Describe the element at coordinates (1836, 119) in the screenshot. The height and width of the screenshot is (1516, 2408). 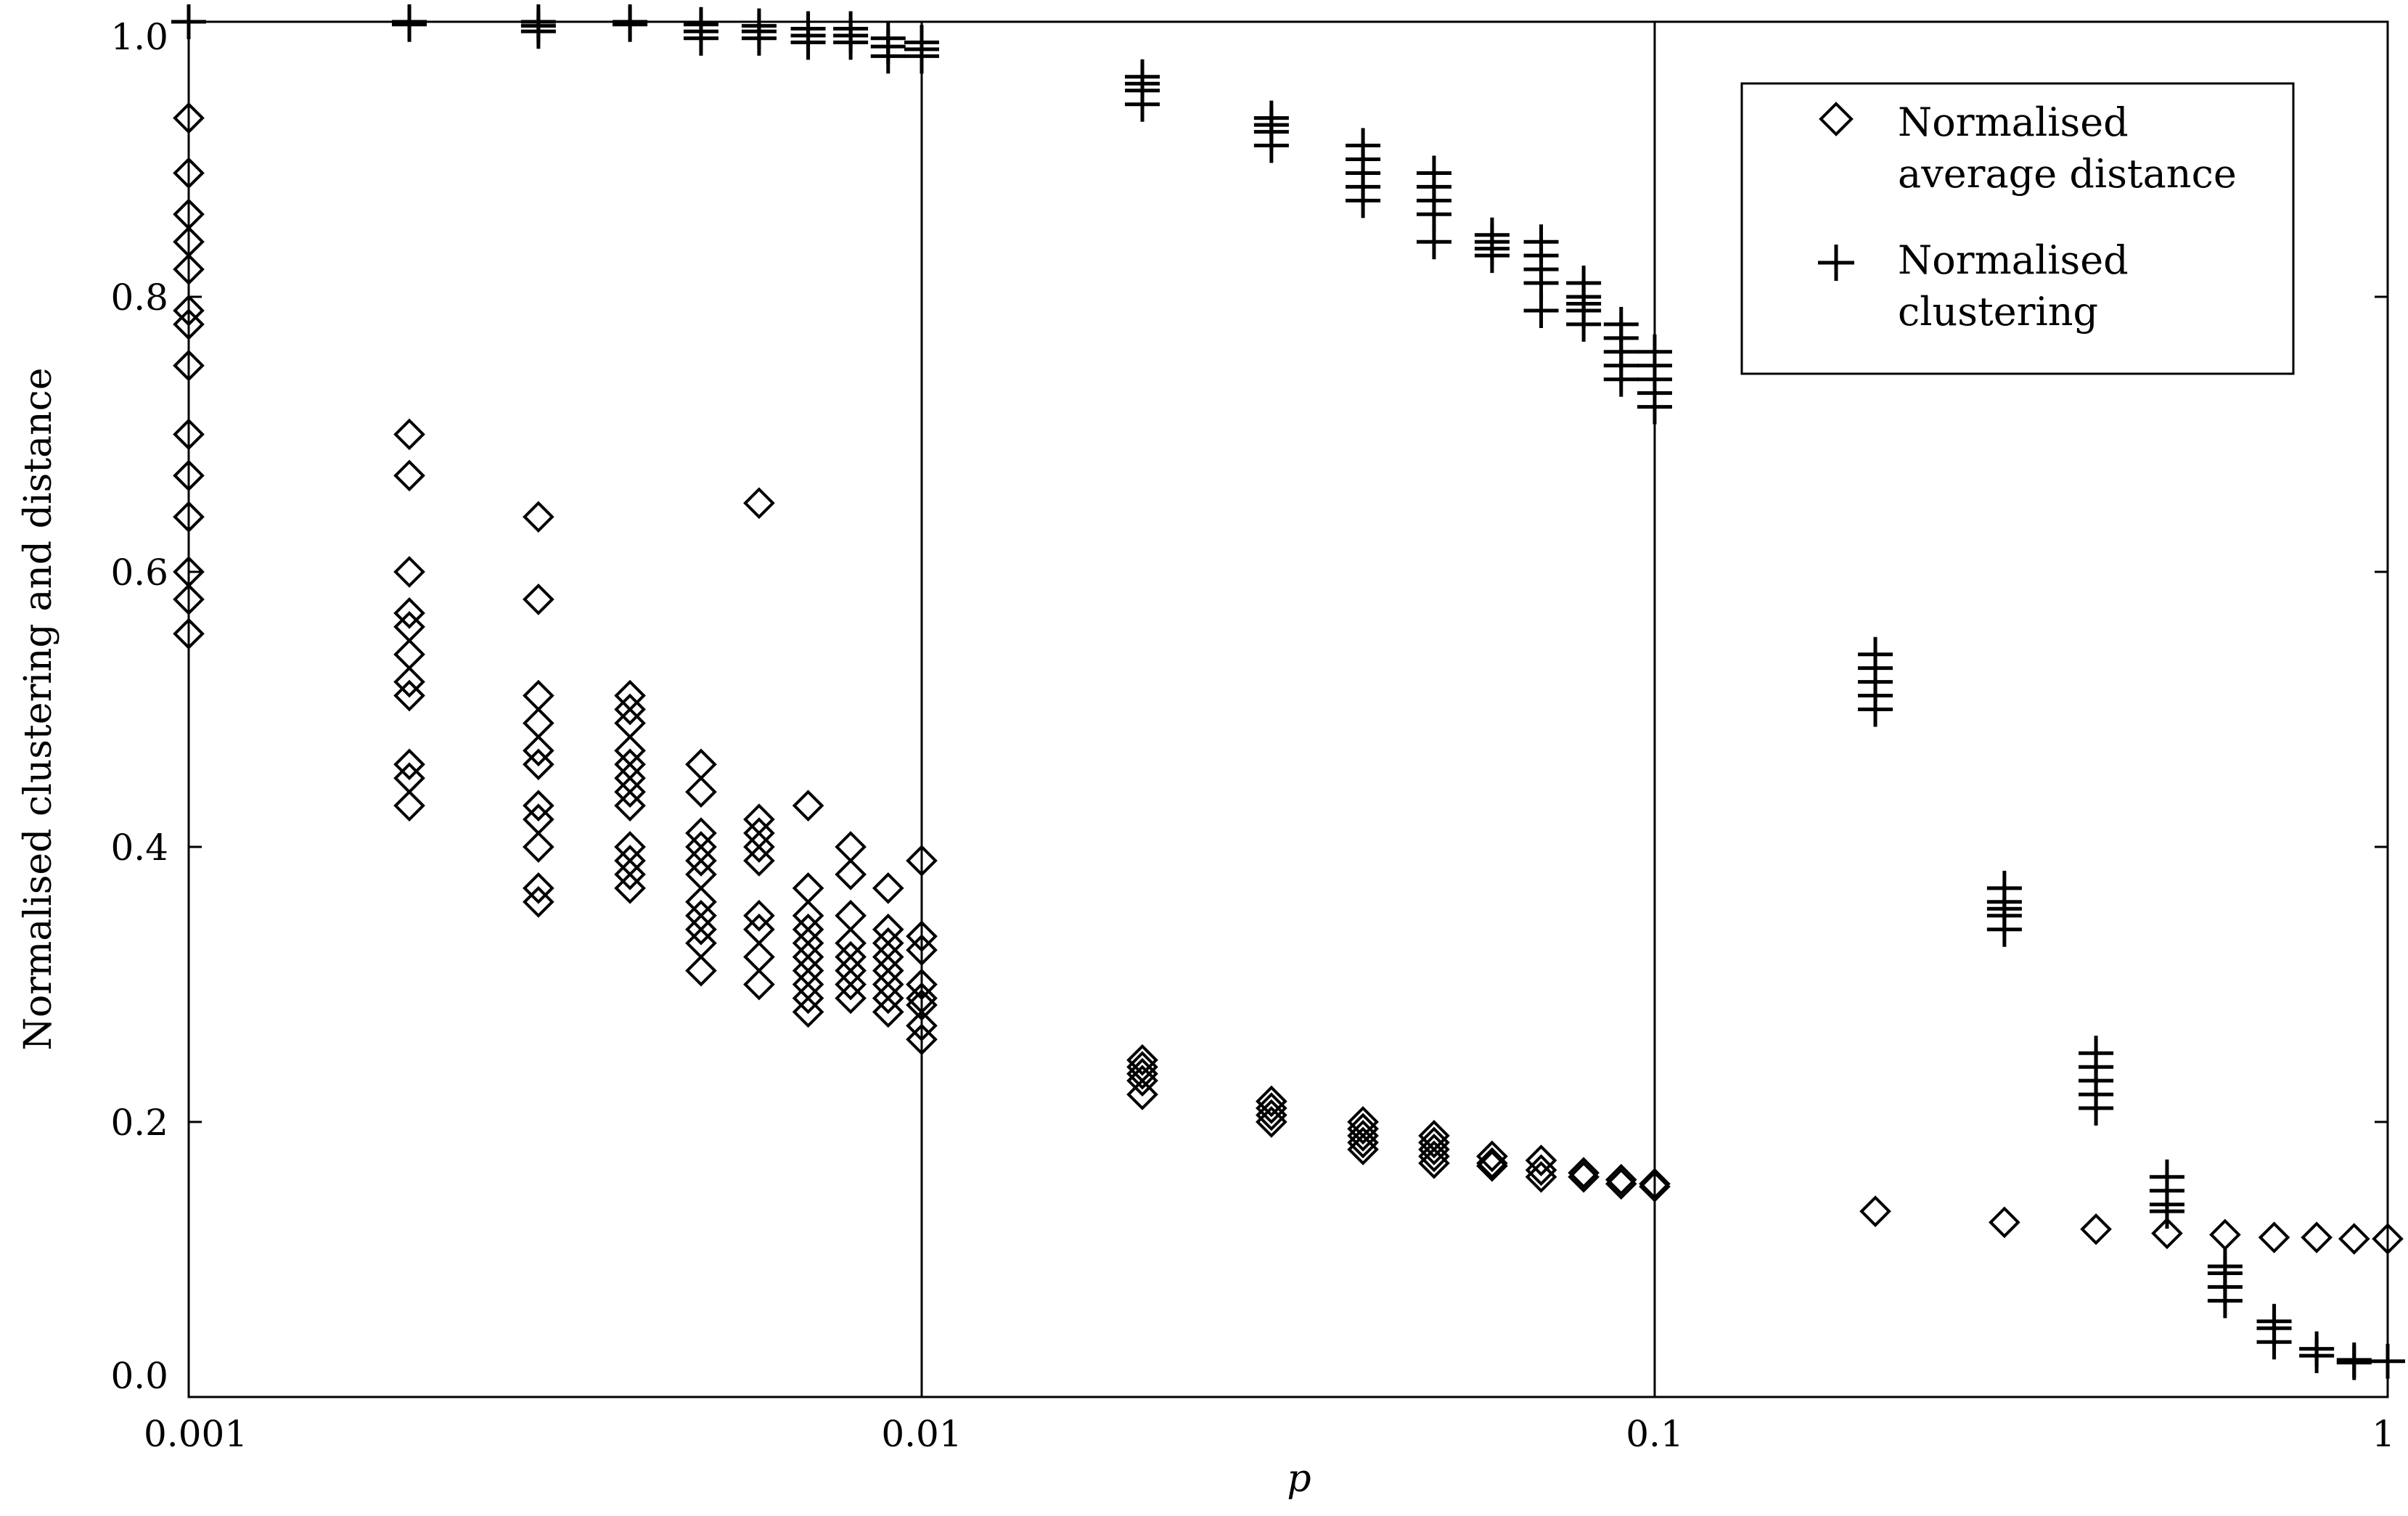
I see `legend-diamond-icon` at that location.